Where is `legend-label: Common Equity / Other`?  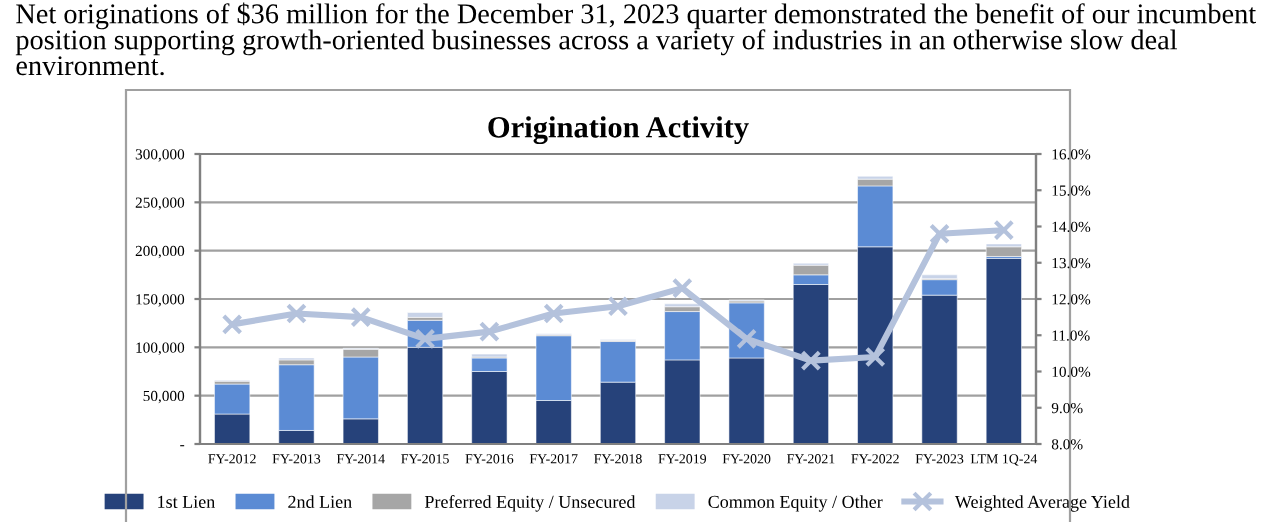
legend-label: Common Equity / Other is located at coordinates (795, 503).